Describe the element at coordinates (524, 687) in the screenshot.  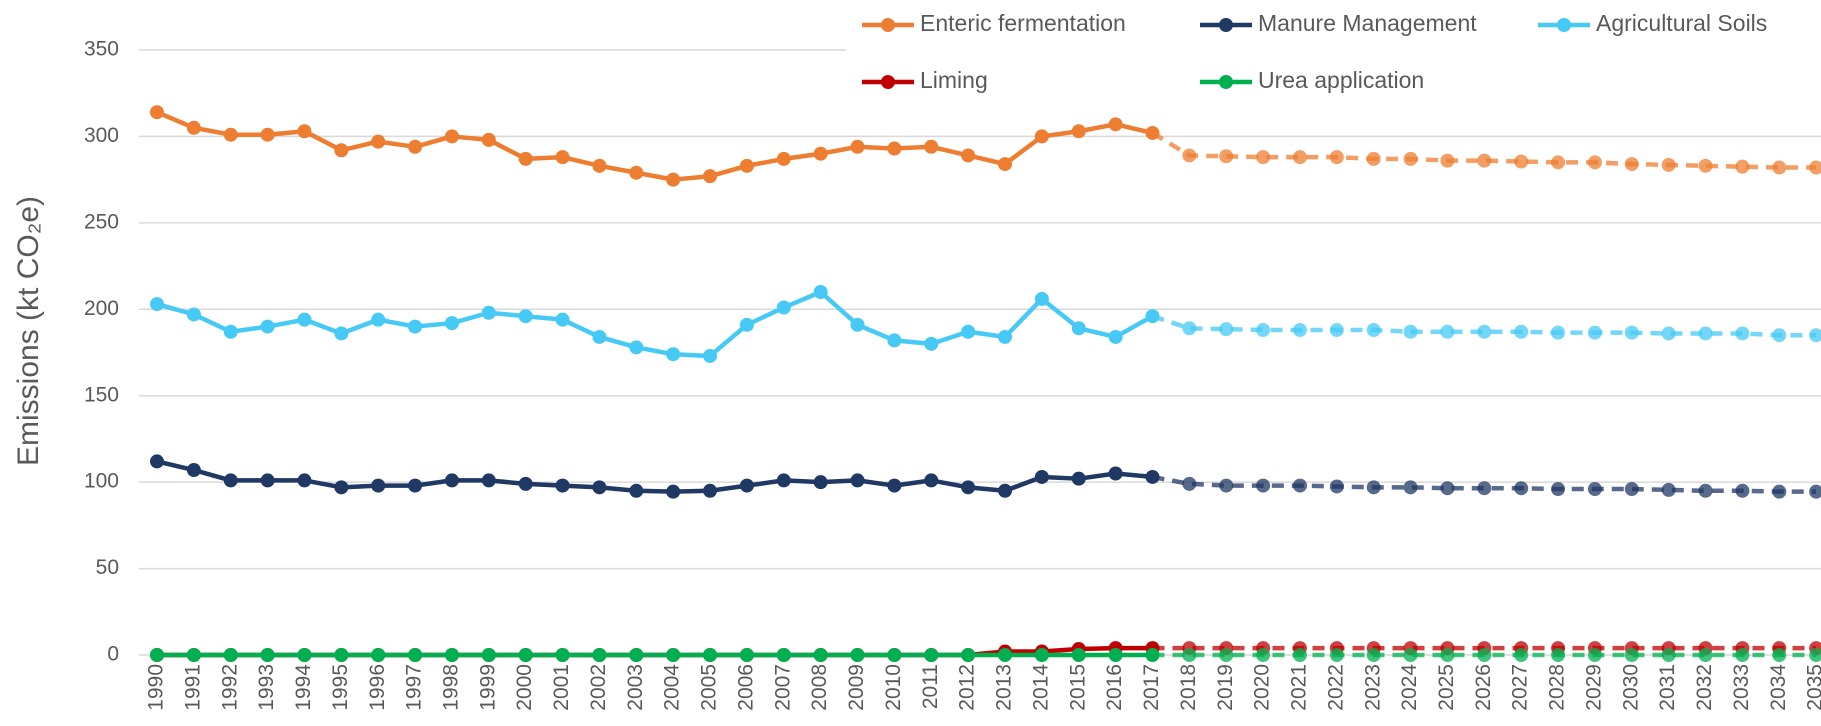
I see `x-tick-label: 2000` at that location.